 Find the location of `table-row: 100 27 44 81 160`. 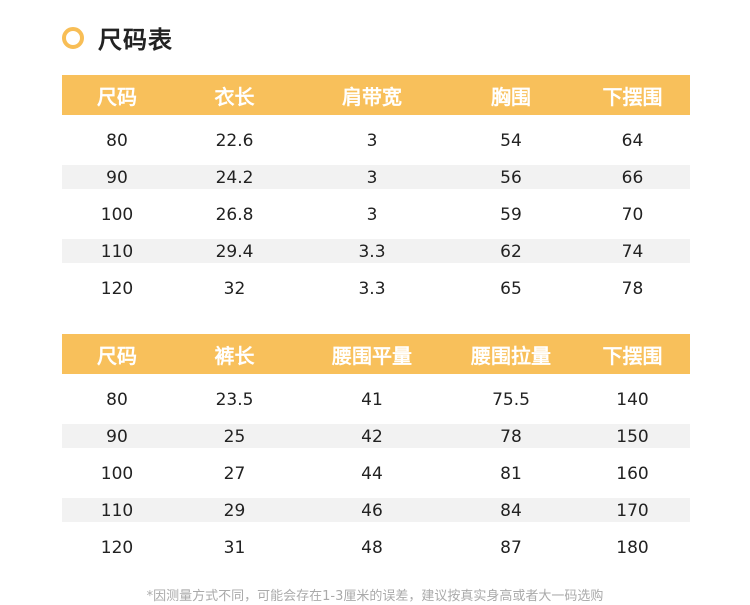

table-row: 100 27 44 81 160 is located at coordinates (376, 473).